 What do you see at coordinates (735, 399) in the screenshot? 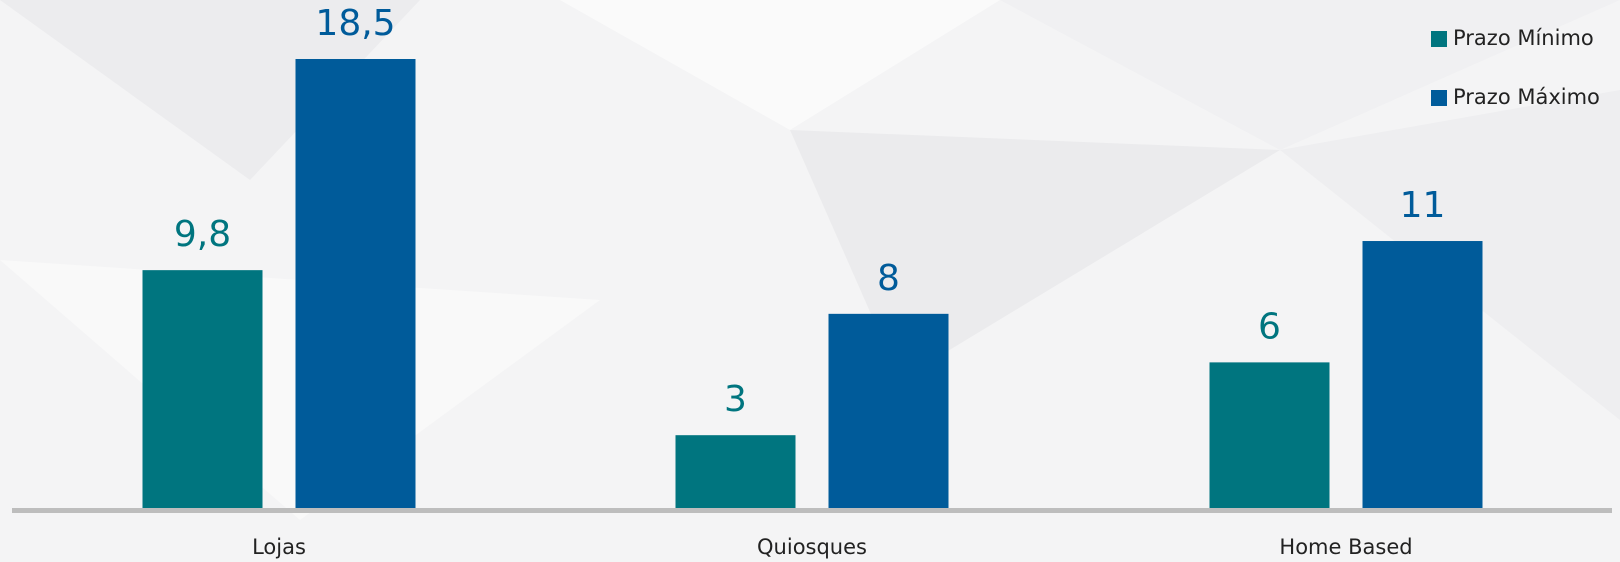
I see `value-label: 3` at bounding box center [735, 399].